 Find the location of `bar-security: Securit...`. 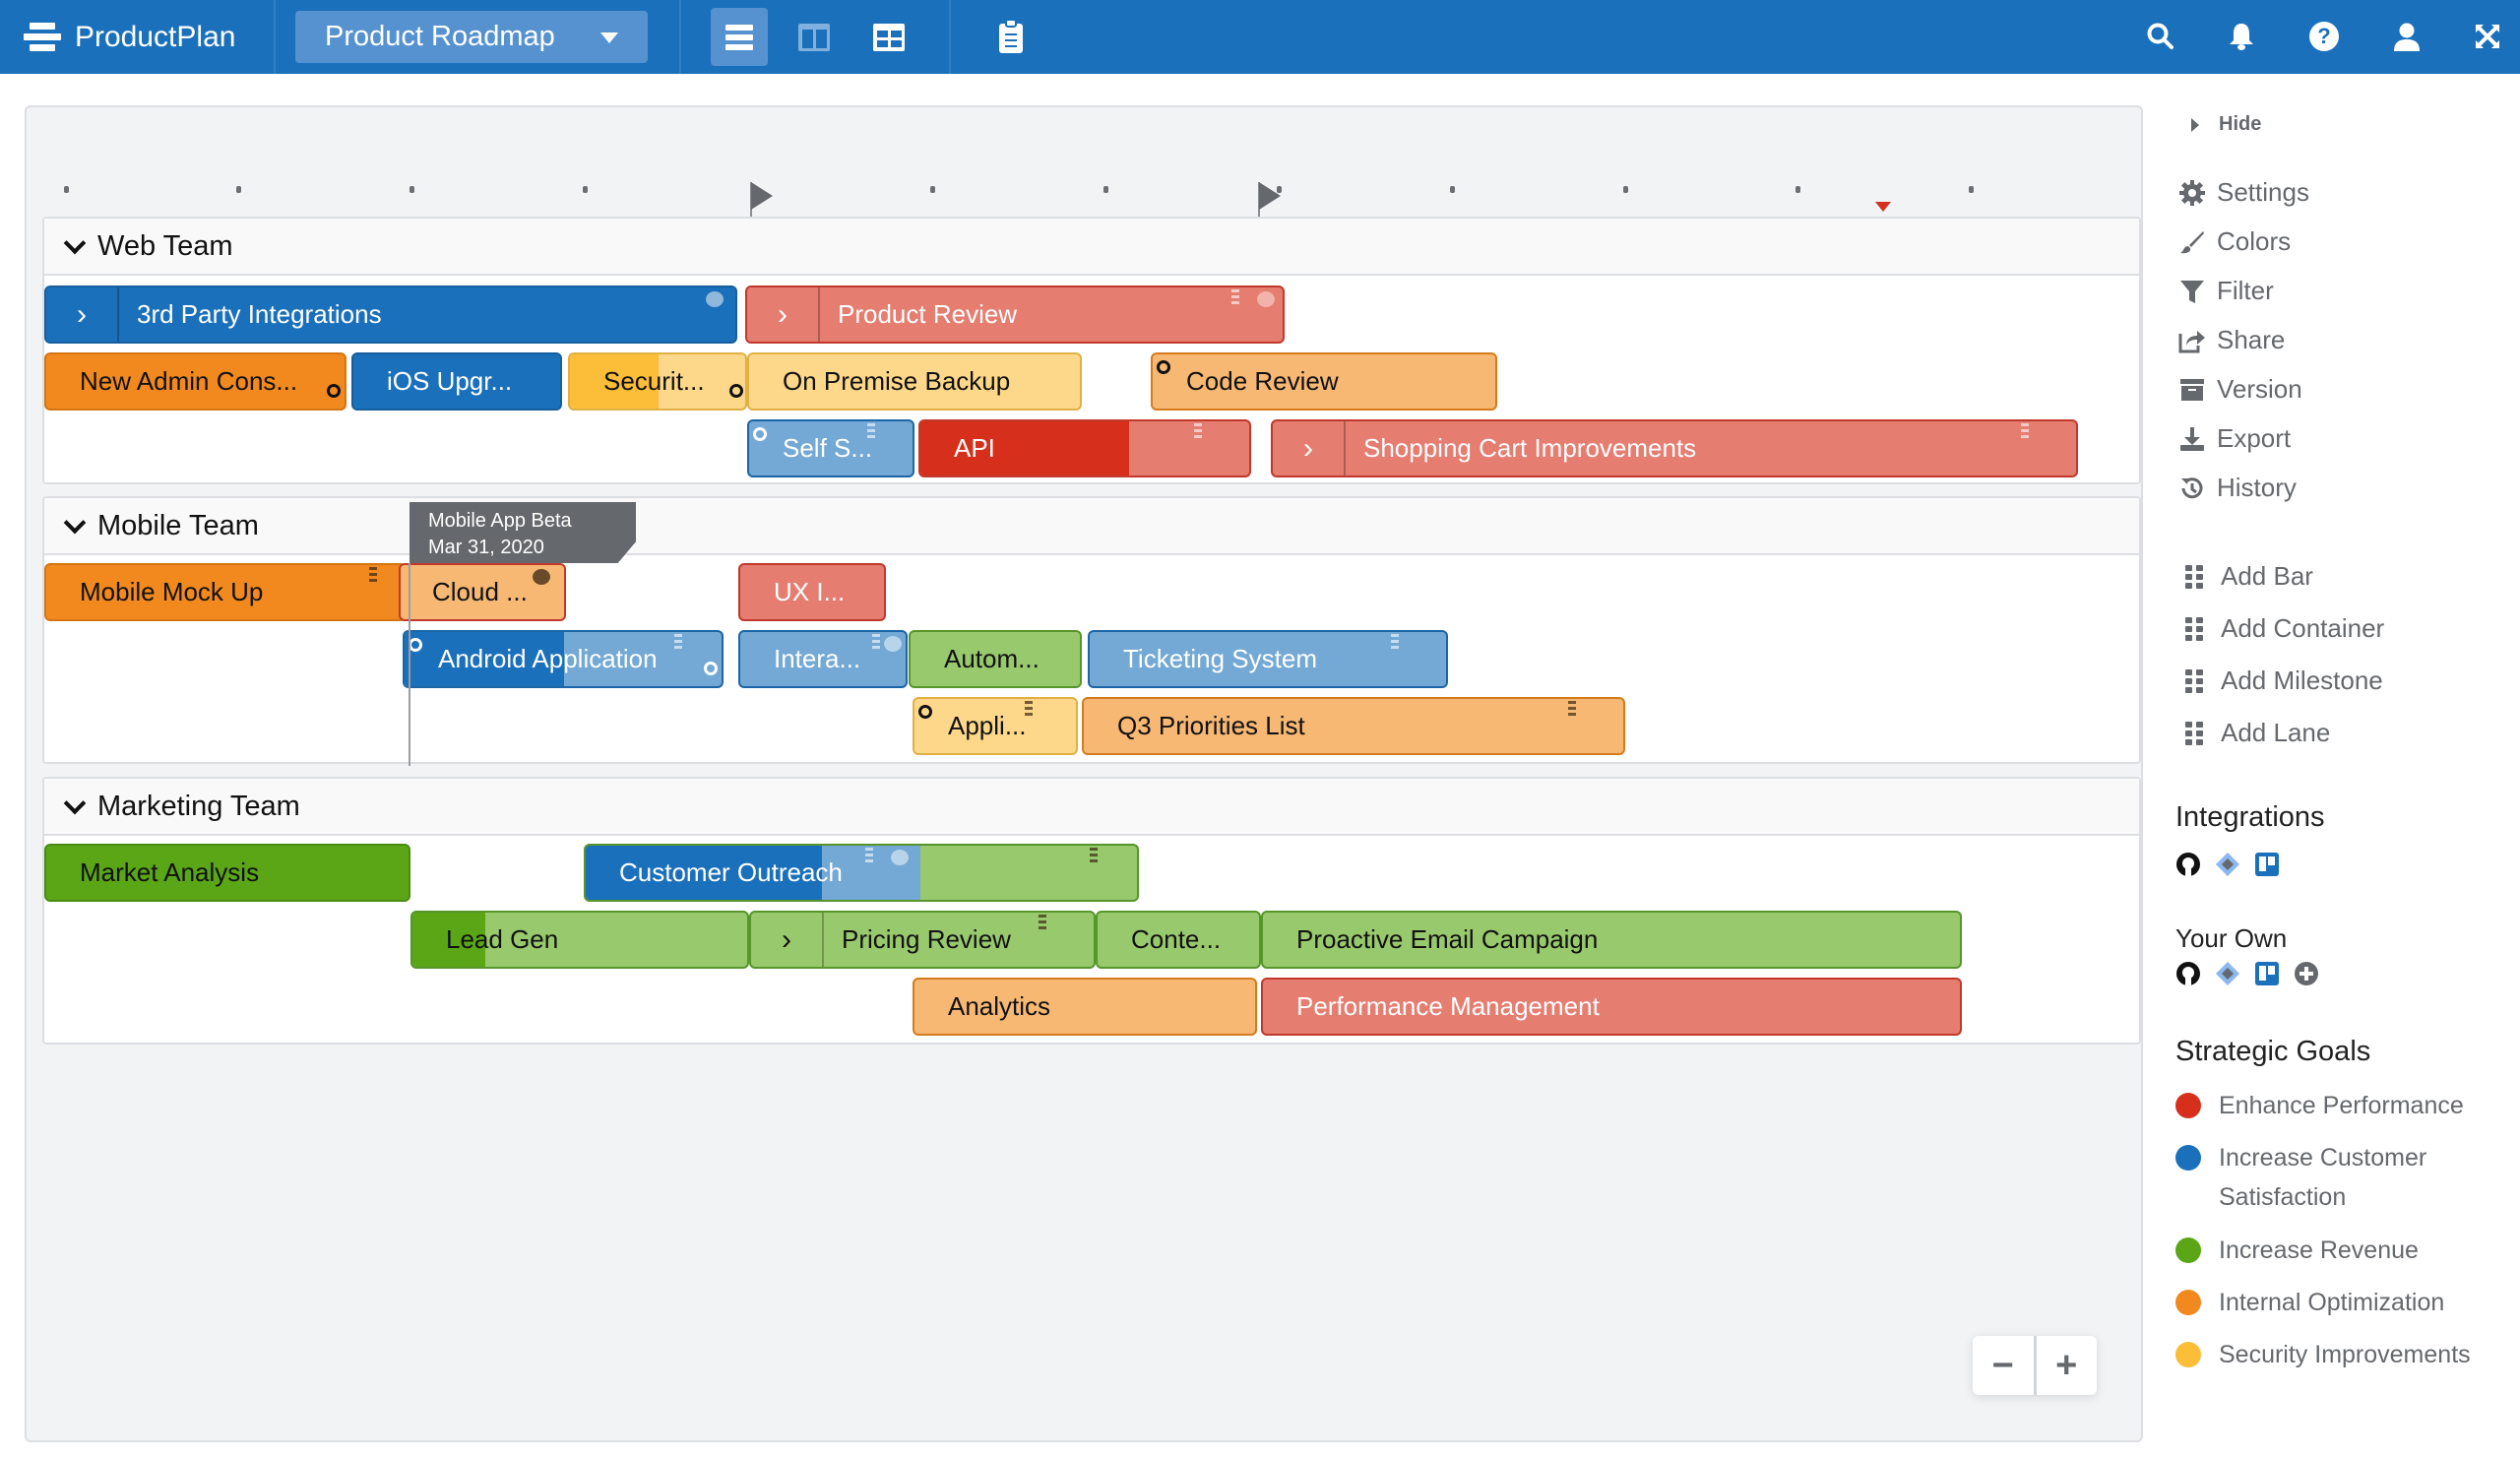

bar-security: Securit... is located at coordinates (657, 381).